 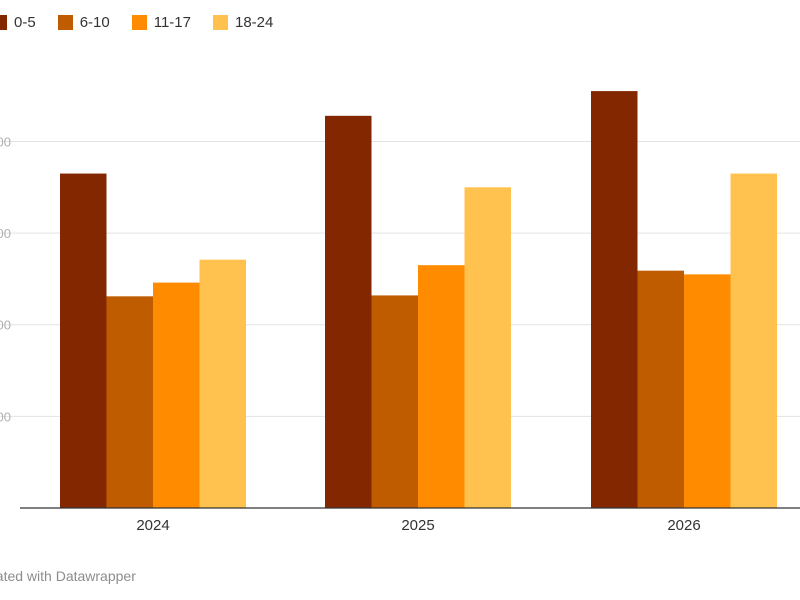 What do you see at coordinates (683, 525) in the screenshot?
I see `x-tick-label: 2026` at bounding box center [683, 525].